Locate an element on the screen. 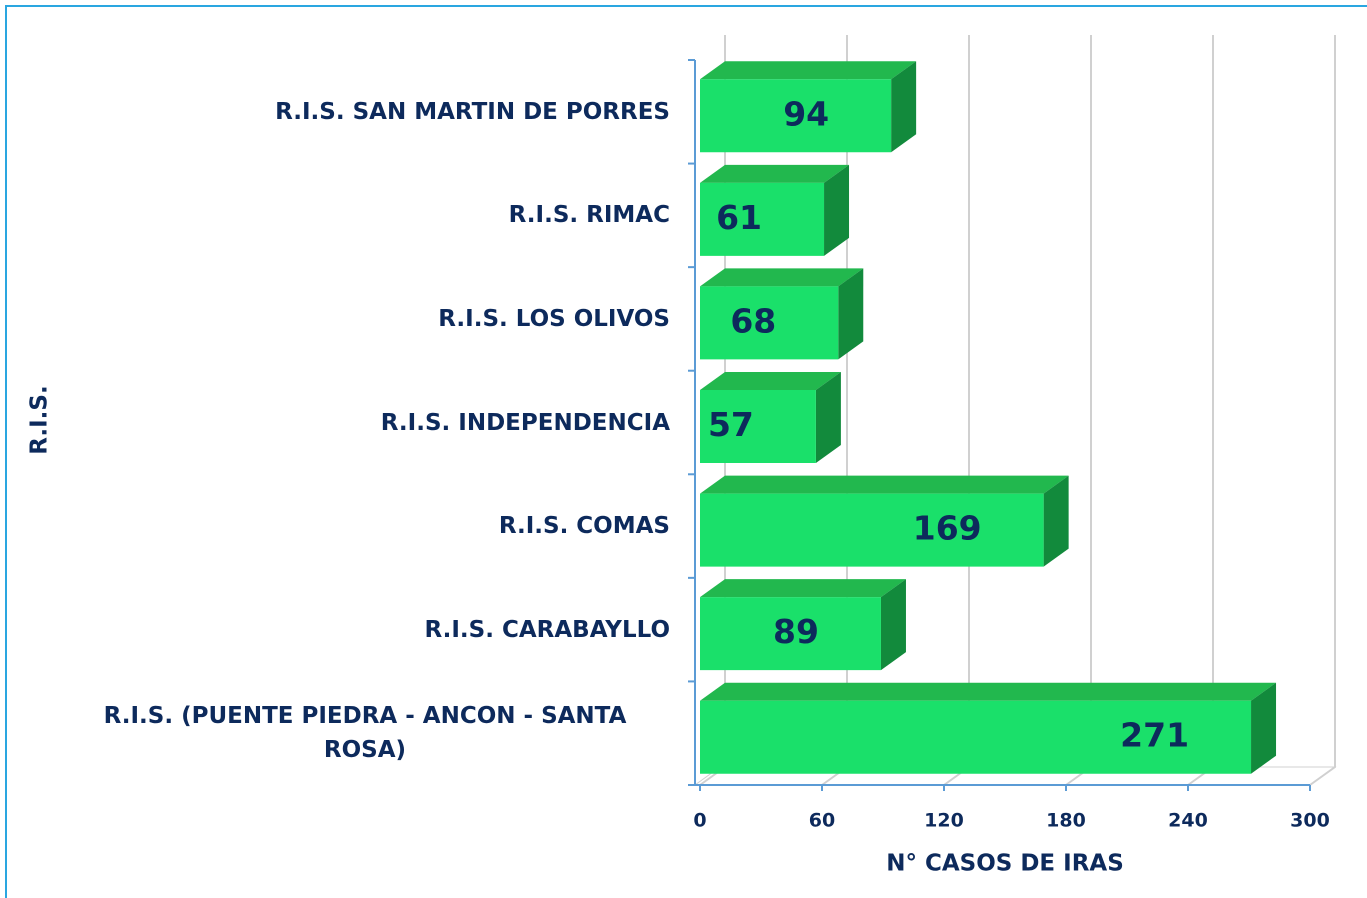  y-tick-label: R.I.S. CARABAYLLO is located at coordinates (547, 629).